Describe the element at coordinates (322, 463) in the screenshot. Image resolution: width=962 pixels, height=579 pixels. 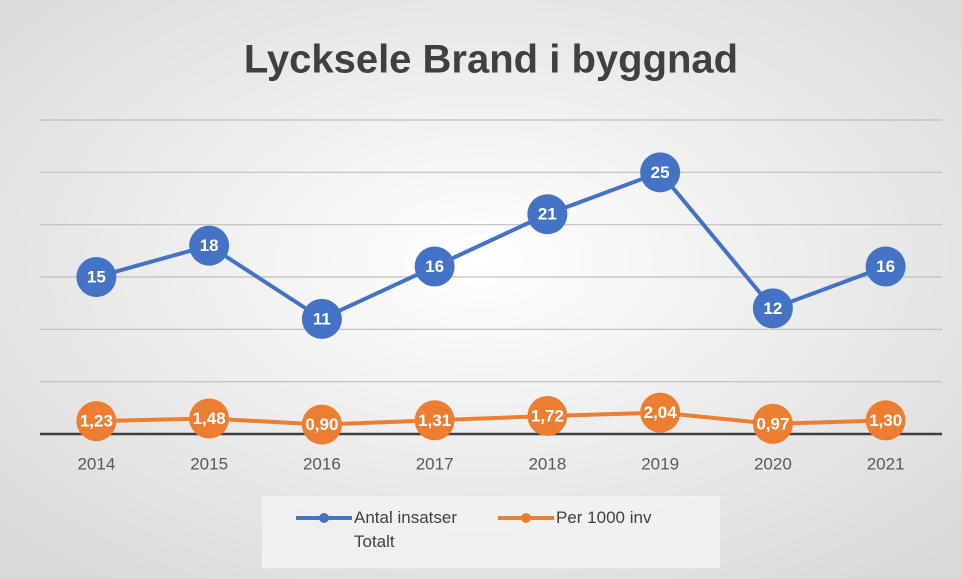
I see `x-tick-label: 2016` at that location.